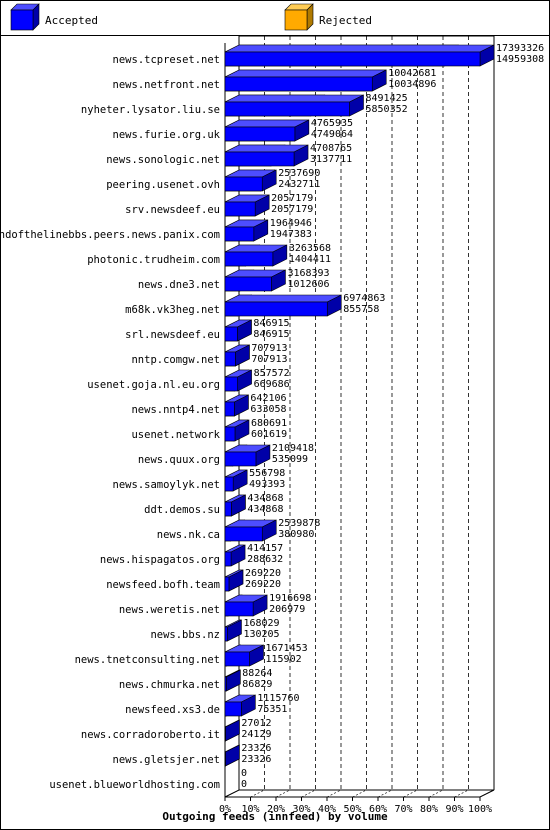 This screenshot has width=550, height=830. I want to click on bar-accepted-22-front, so click(239, 609).